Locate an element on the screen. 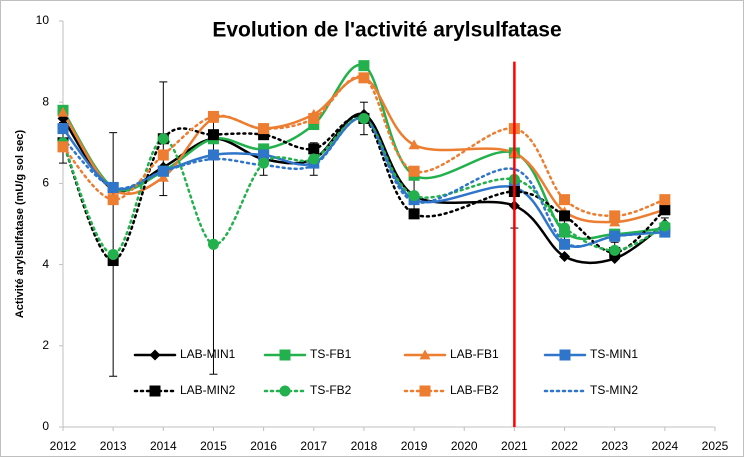  chart-title: Evolution de l'activité arylsulfatase is located at coordinates (386, 30).